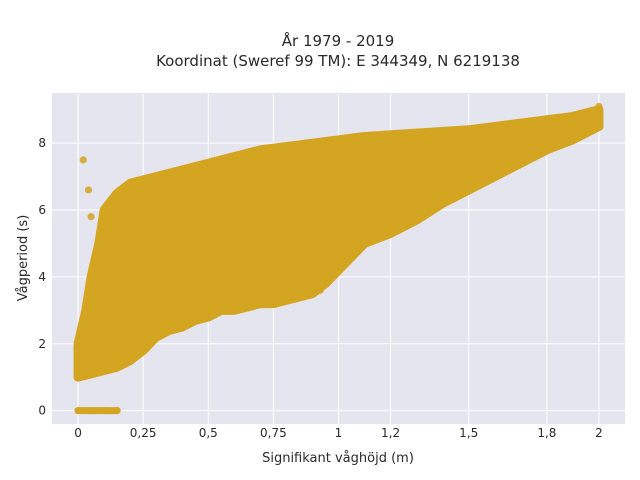 This screenshot has width=640, height=480. I want to click on x-tick-label: 1, so click(339, 433).